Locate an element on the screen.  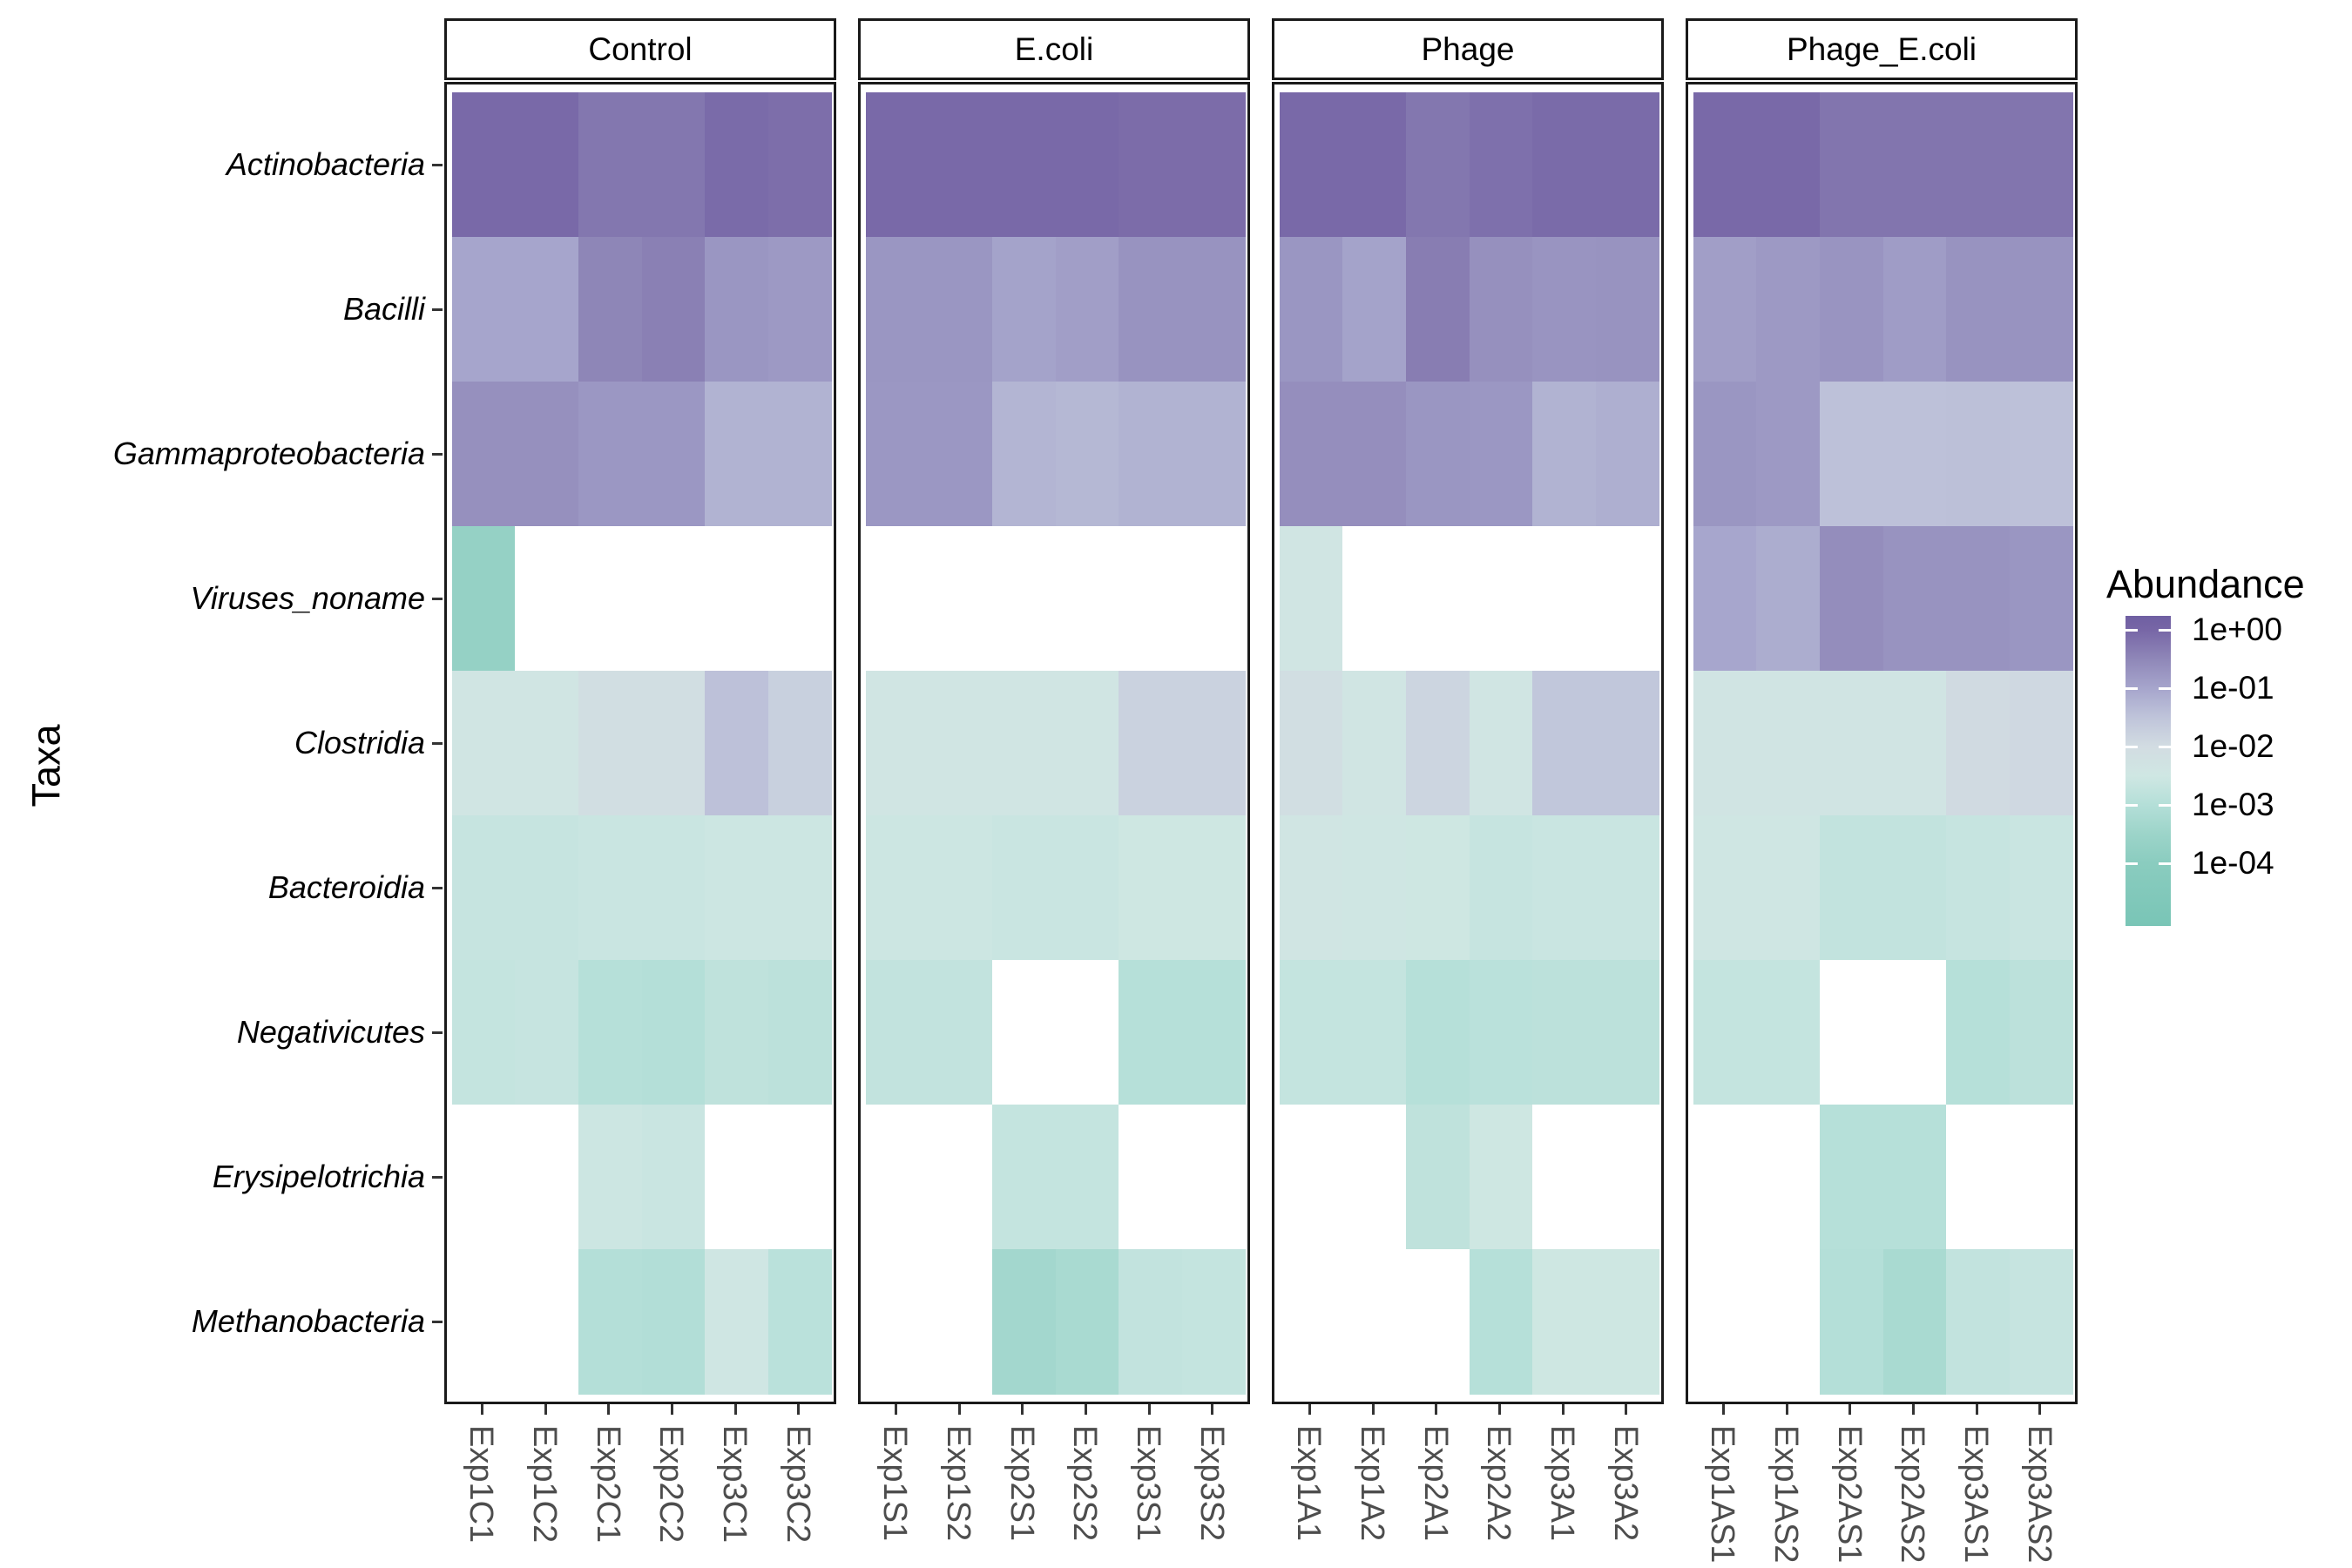
x-tick-label: Exp1AS1 is located at coordinates (1723, 1494).